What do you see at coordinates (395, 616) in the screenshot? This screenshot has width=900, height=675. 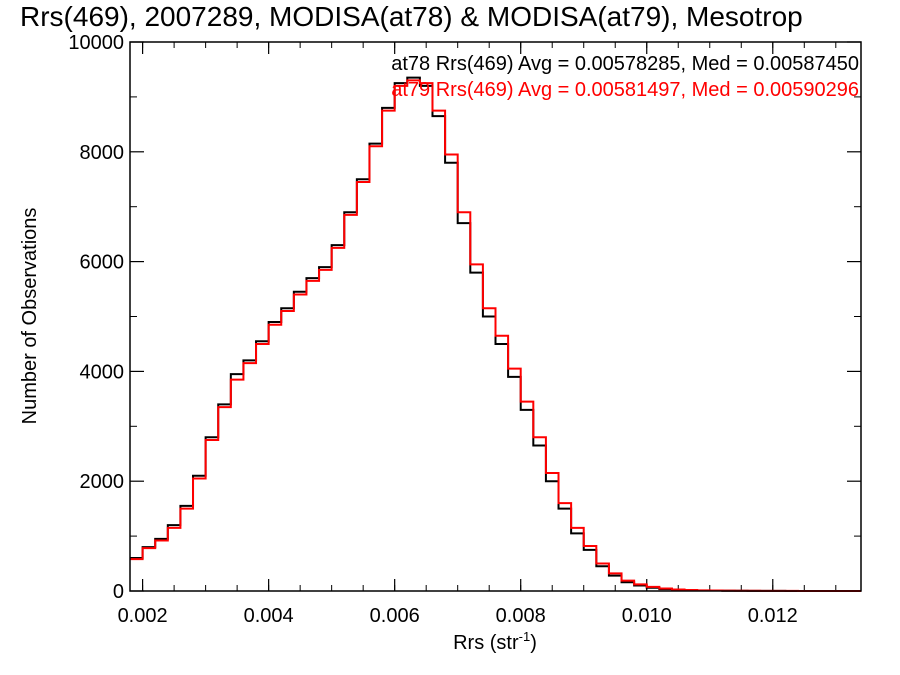 I see `x-tick-label: 0.006` at bounding box center [395, 616].